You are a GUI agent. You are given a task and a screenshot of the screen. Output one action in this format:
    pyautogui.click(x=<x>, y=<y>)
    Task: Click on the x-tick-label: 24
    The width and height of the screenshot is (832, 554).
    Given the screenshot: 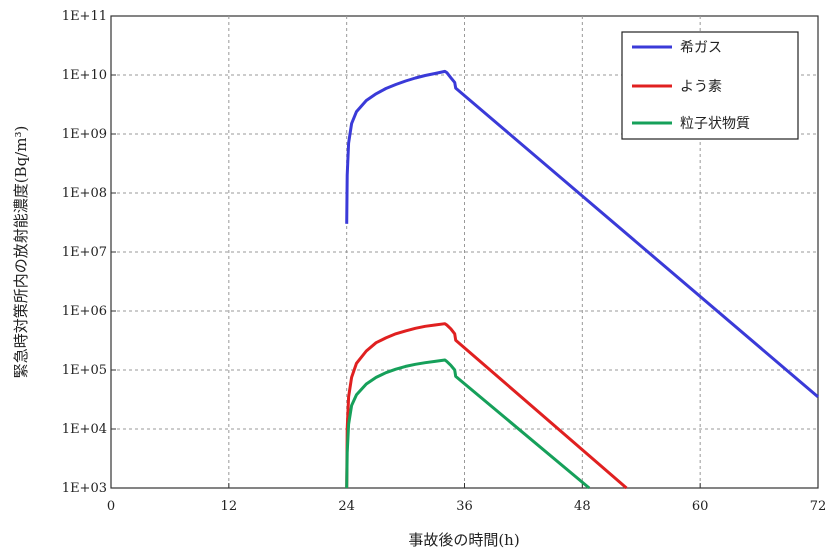 What is the action you would take?
    pyautogui.click(x=346, y=506)
    